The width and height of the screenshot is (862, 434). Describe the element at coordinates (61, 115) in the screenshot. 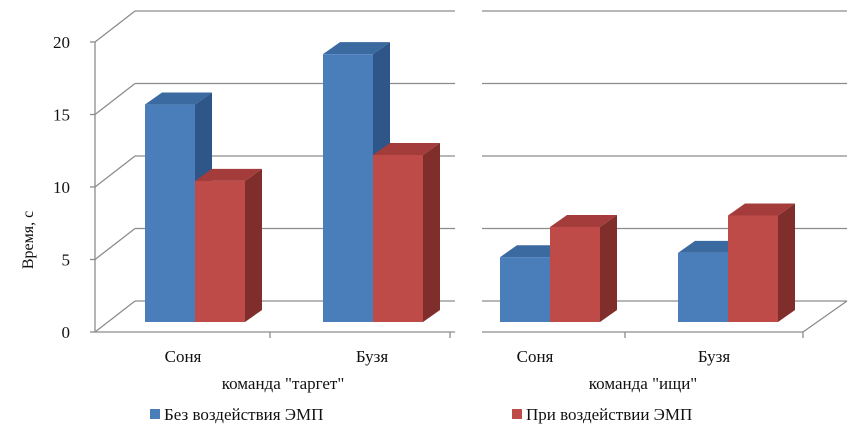

I see `y-tick-label: 15` at that location.